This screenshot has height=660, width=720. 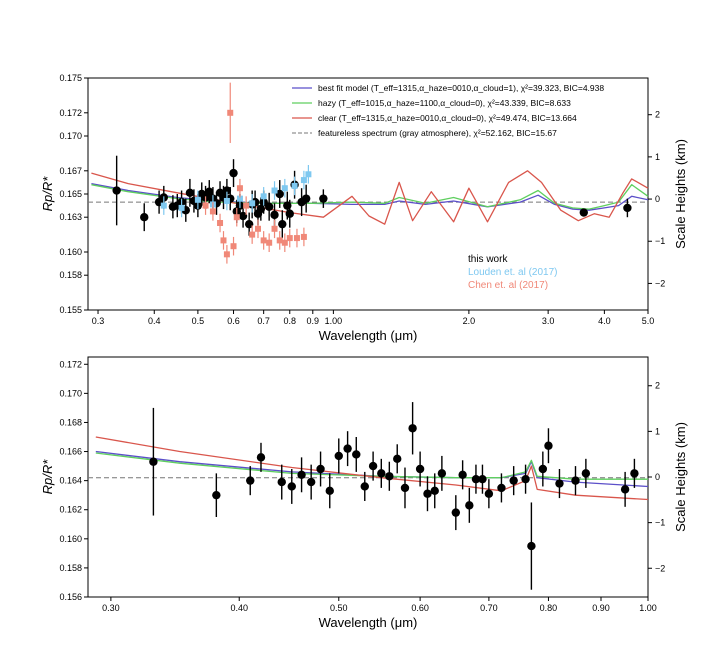 I want to click on y-tick-label: 0.167, so click(x=70, y=171).